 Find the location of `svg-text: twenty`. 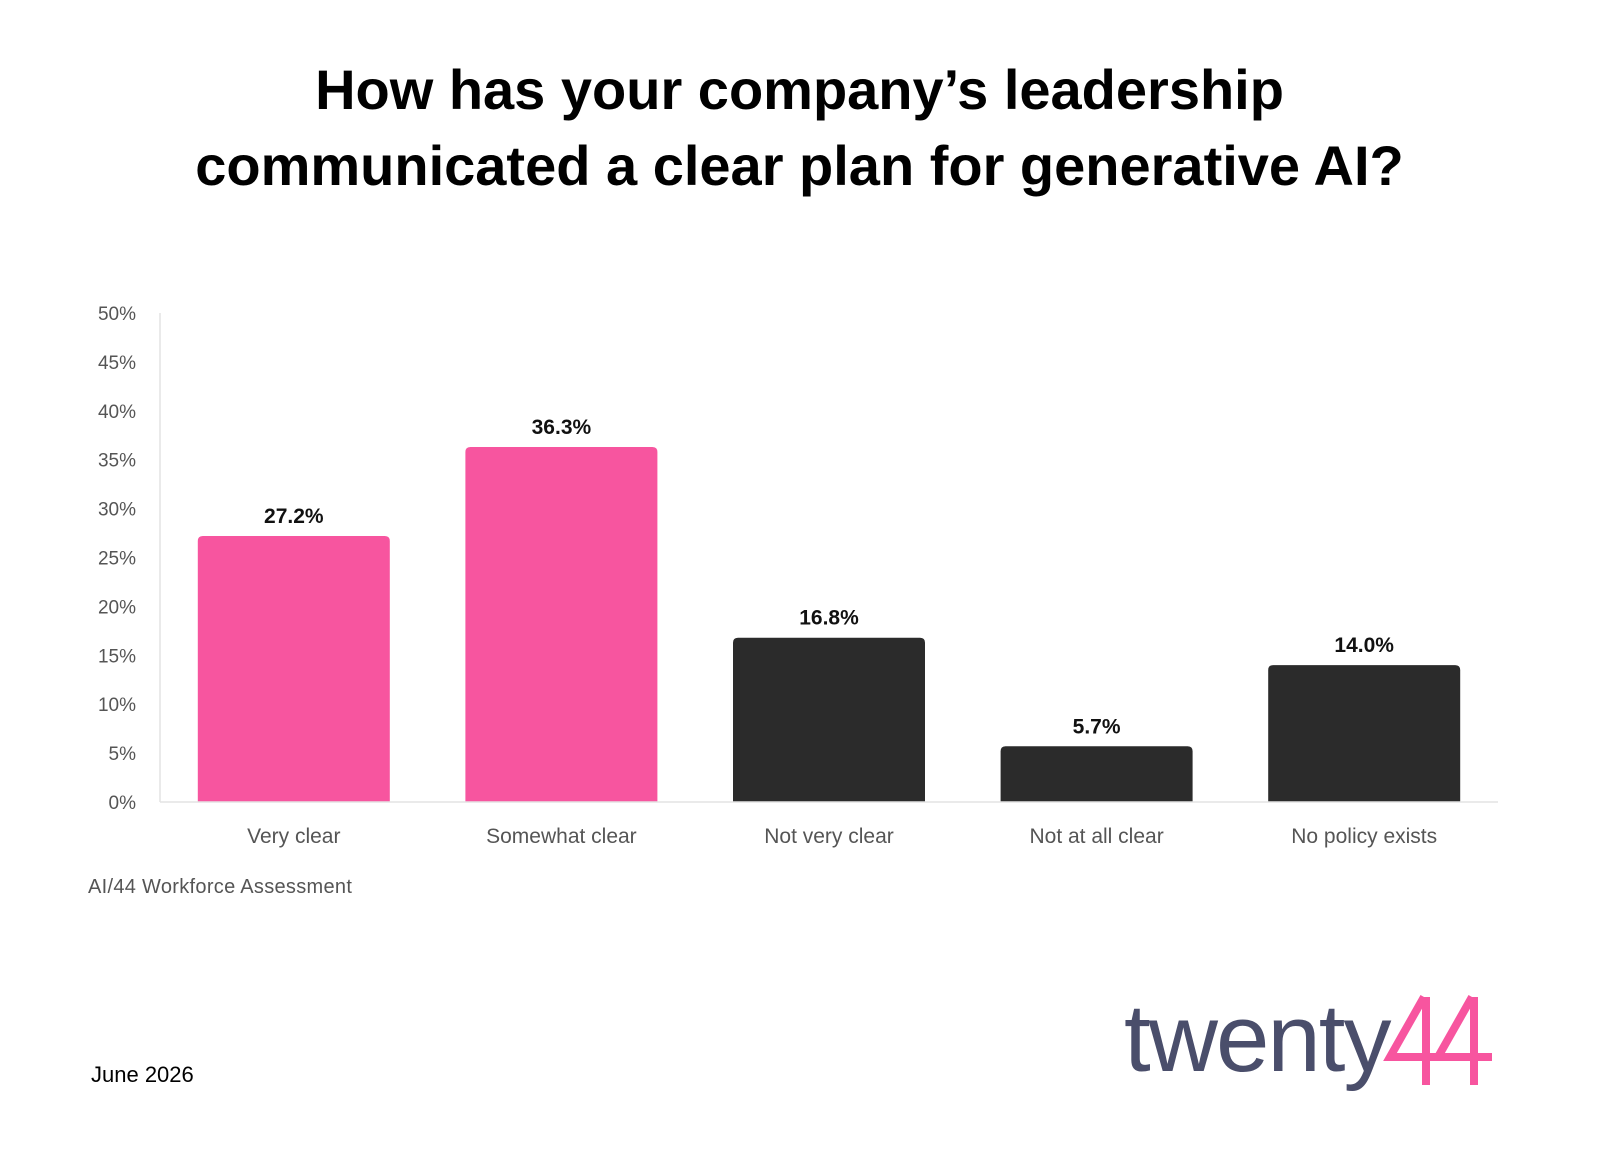

svg-text: twenty is located at coordinates (1257, 1038).